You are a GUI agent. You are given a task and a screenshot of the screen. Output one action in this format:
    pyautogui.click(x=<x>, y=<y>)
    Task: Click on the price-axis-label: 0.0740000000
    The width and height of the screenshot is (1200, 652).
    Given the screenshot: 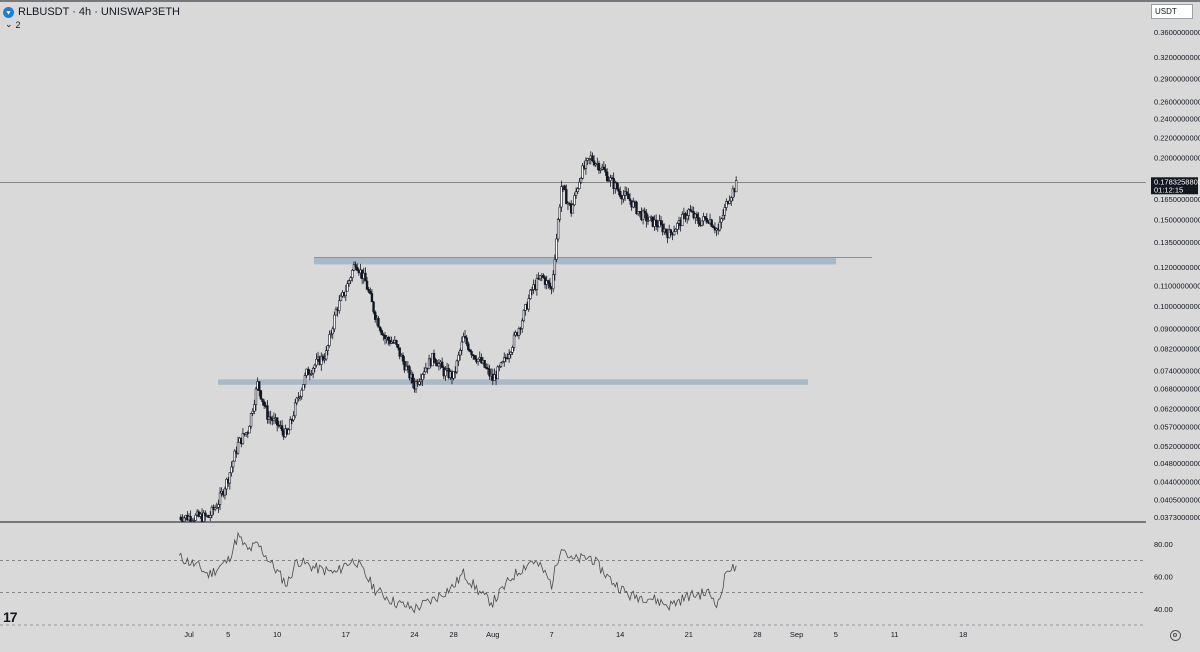 What is the action you would take?
    pyautogui.click(x=1177, y=370)
    